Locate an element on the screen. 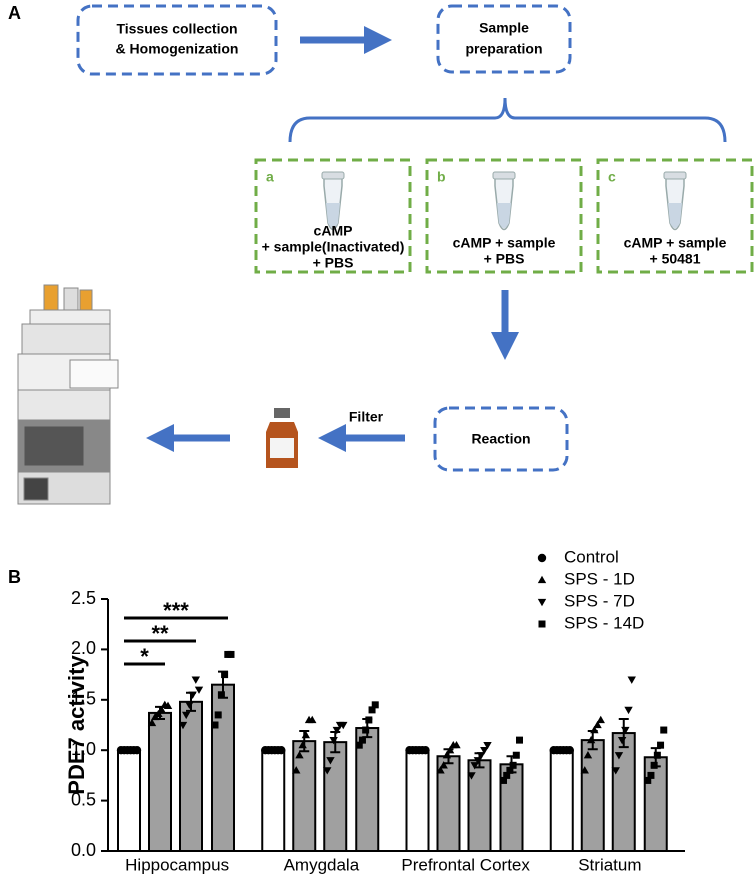  condition-text: cAMP + sample is located at coordinates (504, 243).